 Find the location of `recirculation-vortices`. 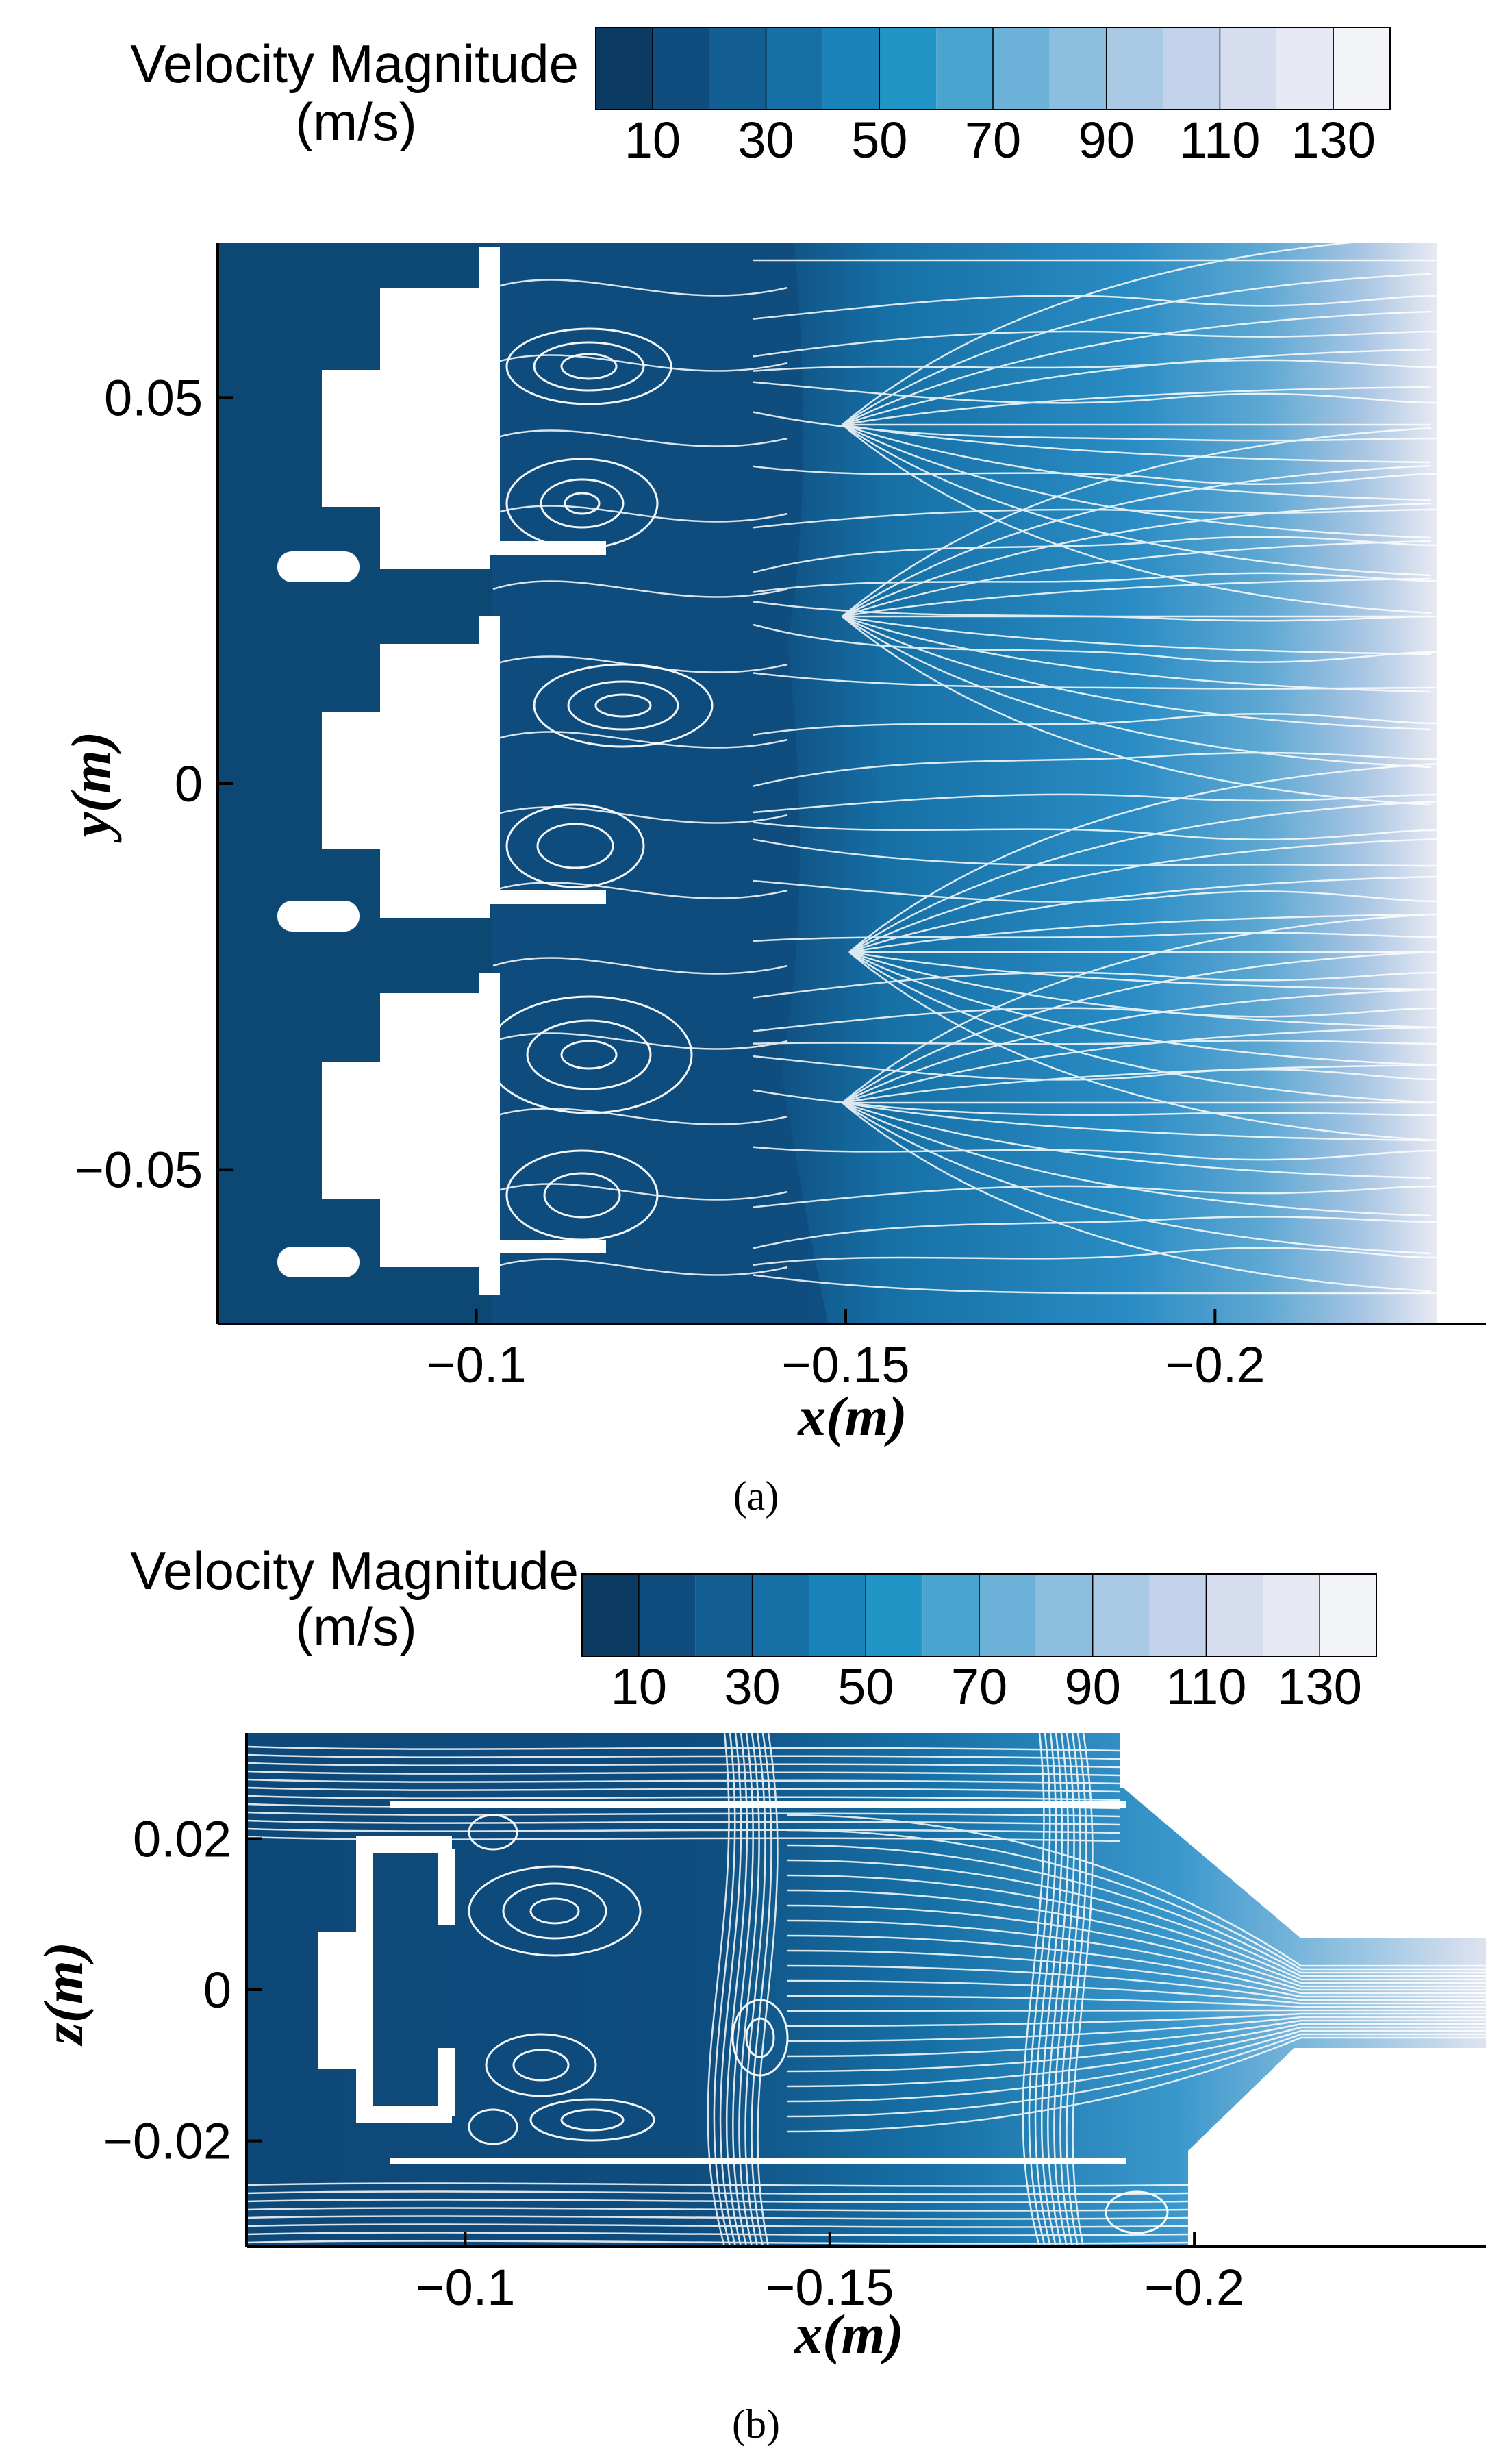

recirculation-vortices is located at coordinates (599, 784).